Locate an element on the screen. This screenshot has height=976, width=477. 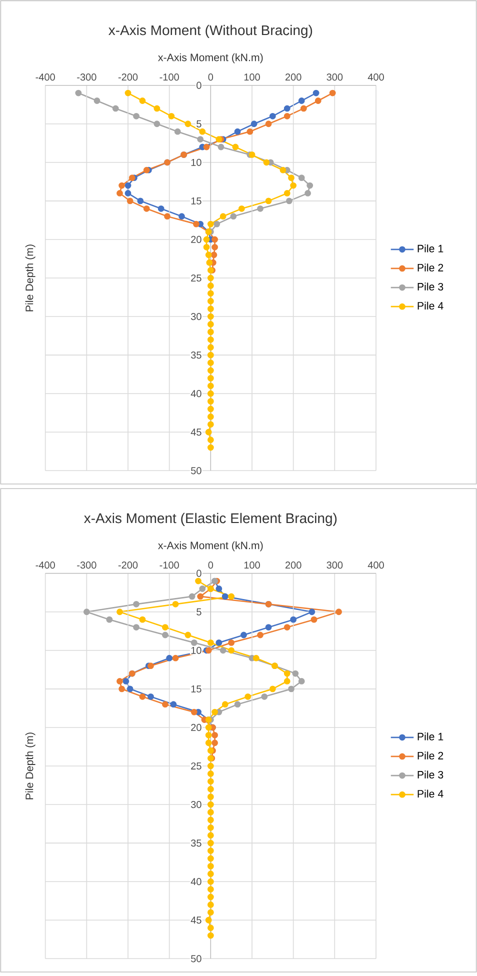
chart-title: x-Axis Moment (Elastic Element Bracing) is located at coordinates (210, 519).